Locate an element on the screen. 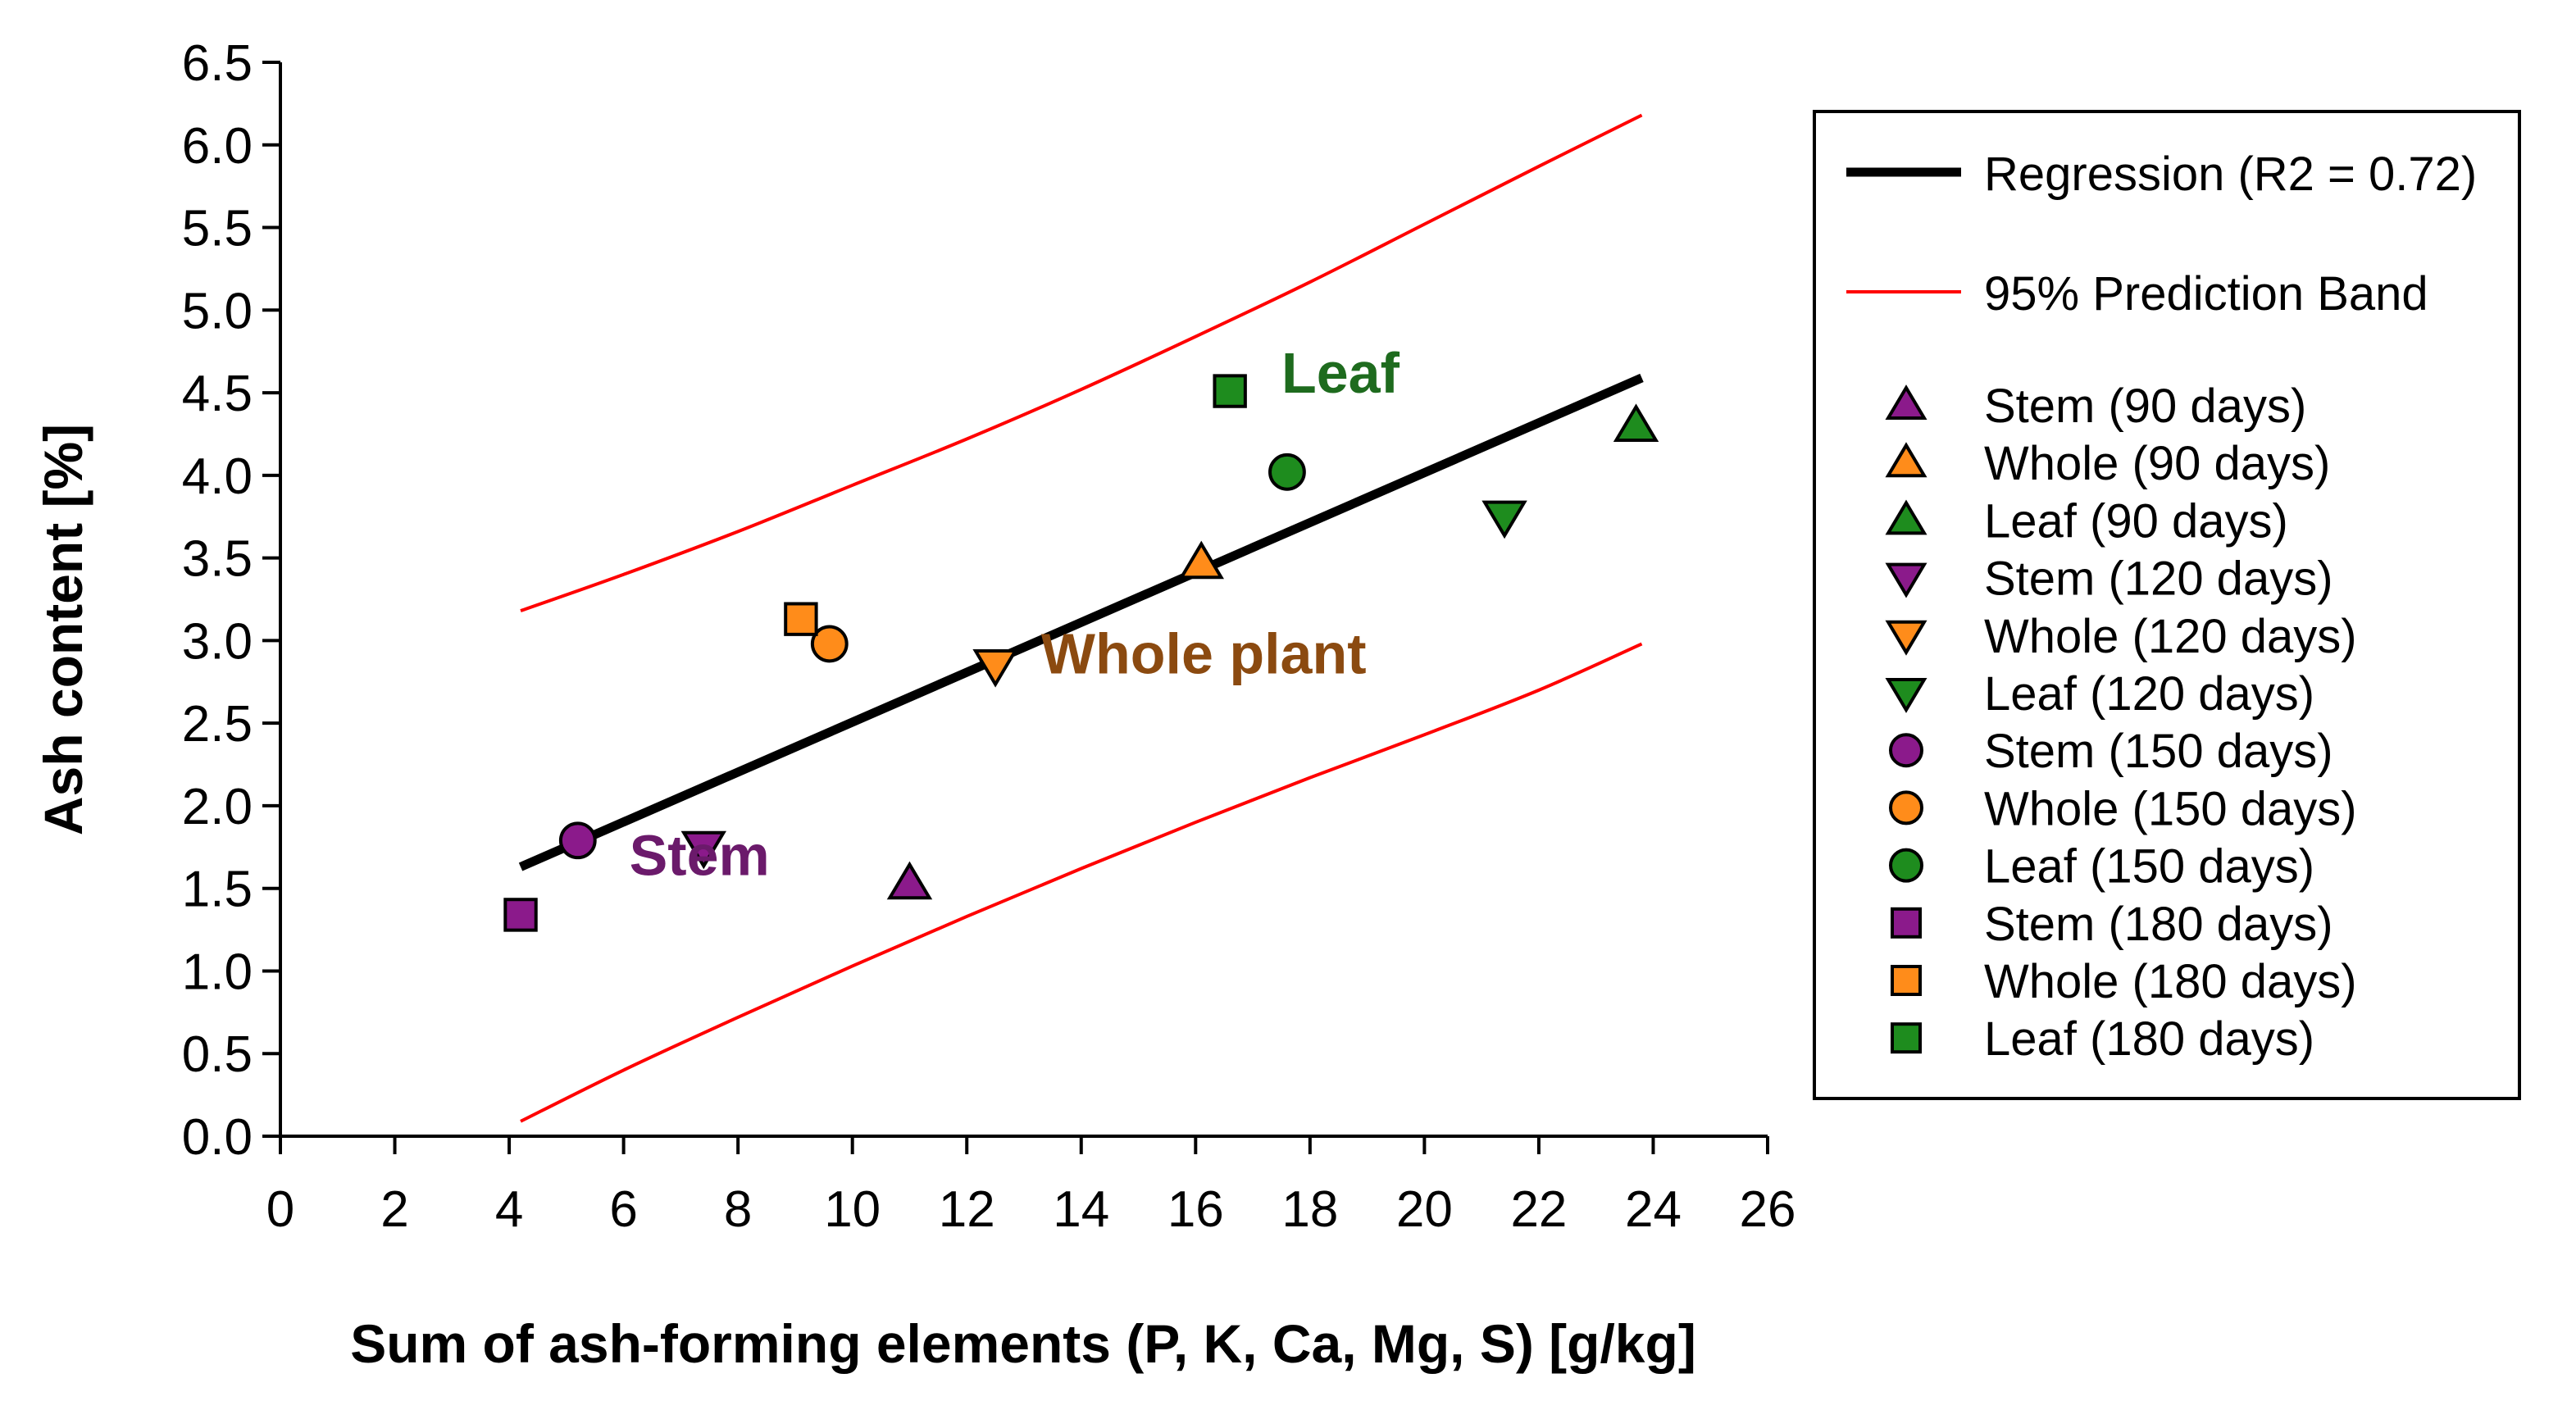  y-tick-label: 3.5 is located at coordinates (217, 559).